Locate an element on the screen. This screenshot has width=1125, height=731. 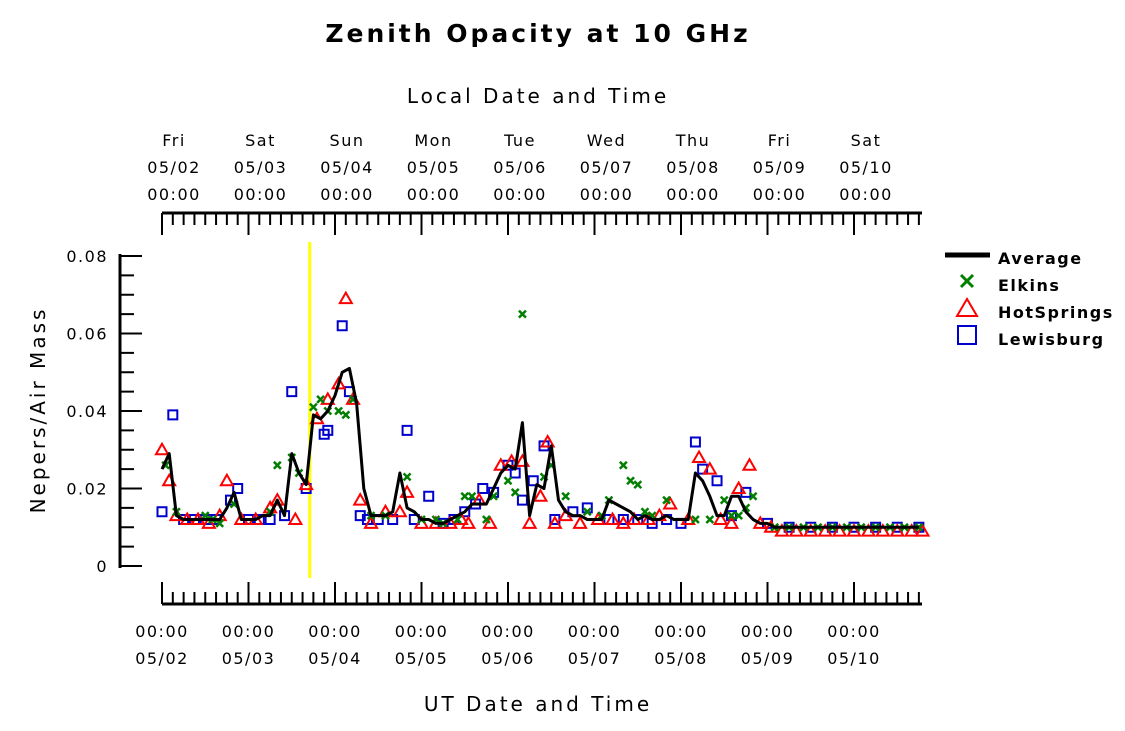
top-tick-date: 05/06 is located at coordinates (520, 167).